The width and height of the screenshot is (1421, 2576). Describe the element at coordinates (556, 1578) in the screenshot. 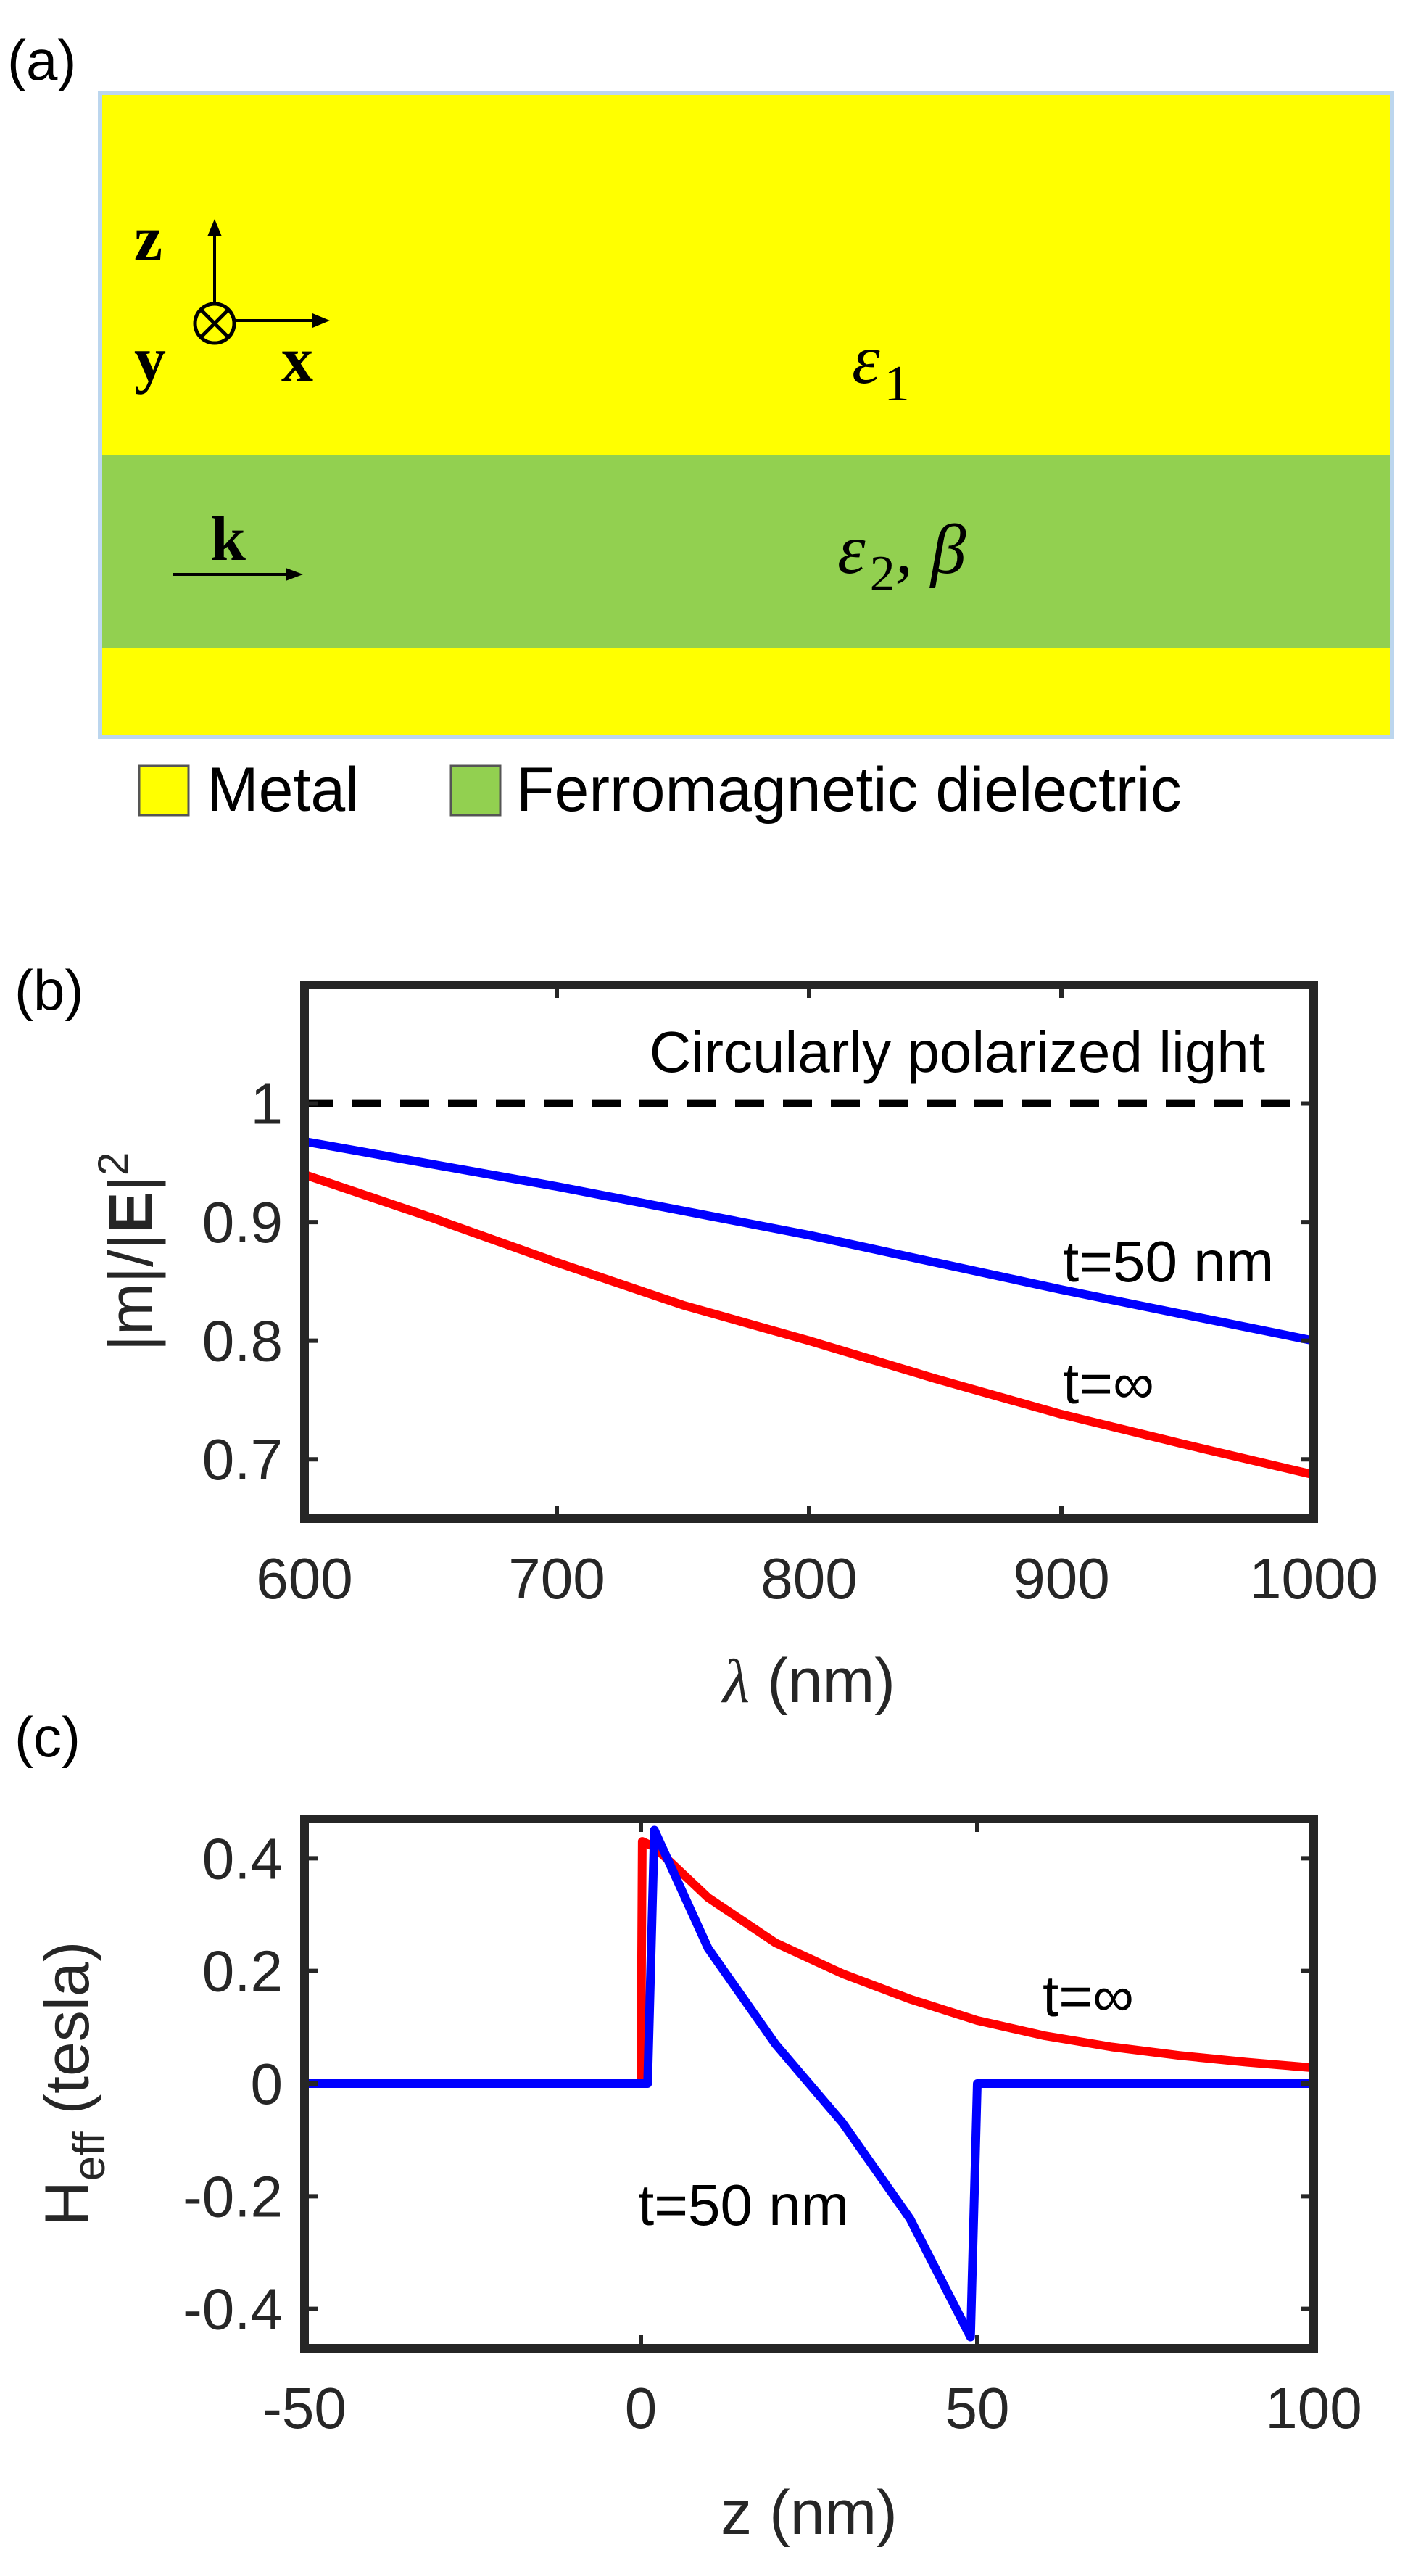

I see `panel-b-x-tick-label-1: 700` at that location.